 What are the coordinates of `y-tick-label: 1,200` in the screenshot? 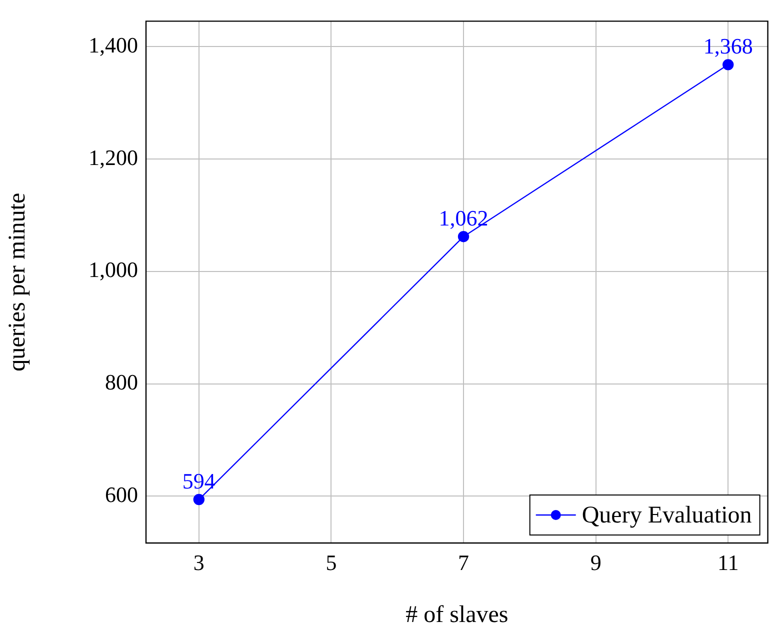 It's located at (113, 157).